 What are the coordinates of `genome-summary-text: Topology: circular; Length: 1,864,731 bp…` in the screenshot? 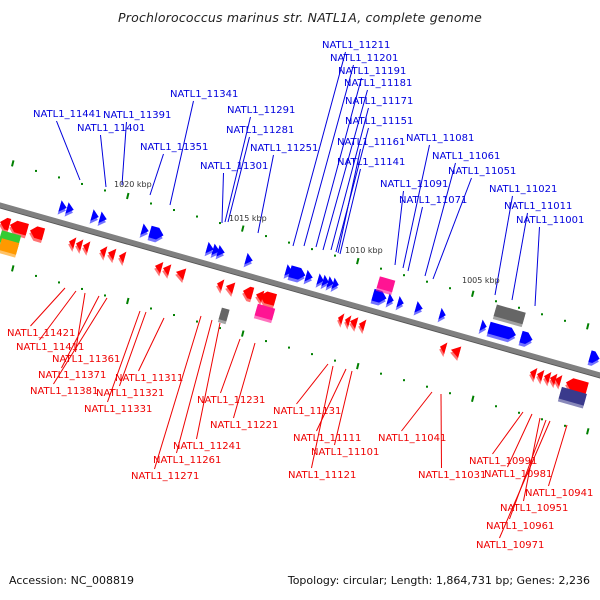 It's located at (438, 580).